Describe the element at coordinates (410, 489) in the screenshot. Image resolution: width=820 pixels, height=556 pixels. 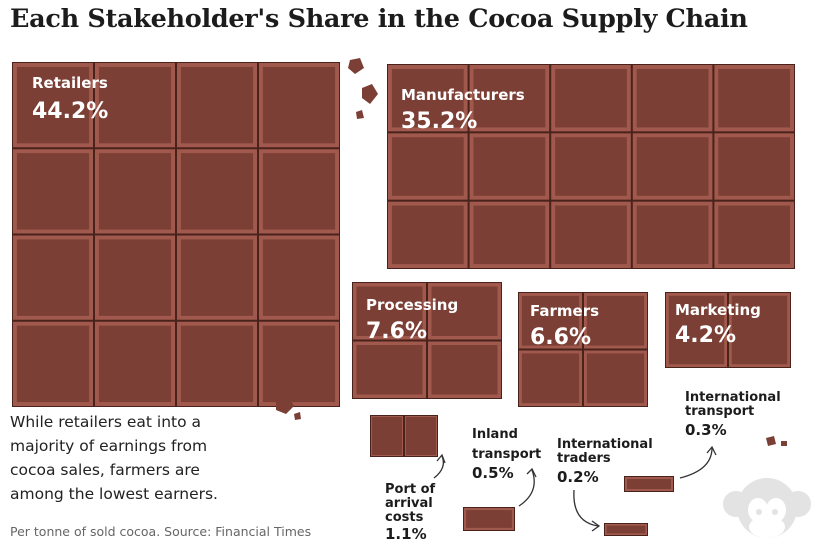
I see `label-port-of-arrival-costs-line-1: Port of` at that location.